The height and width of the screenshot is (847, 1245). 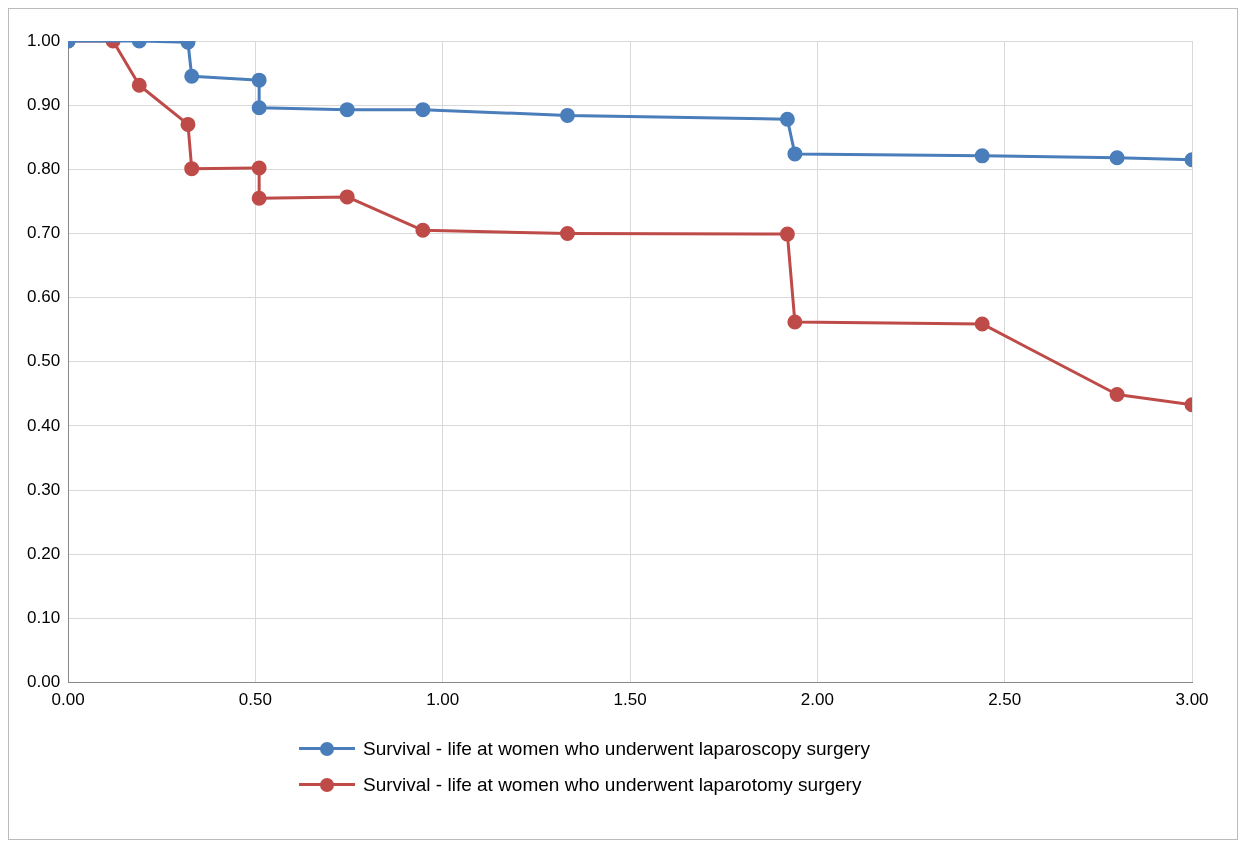 I want to click on x-tick-label: 2.50, so click(x=1005, y=700).